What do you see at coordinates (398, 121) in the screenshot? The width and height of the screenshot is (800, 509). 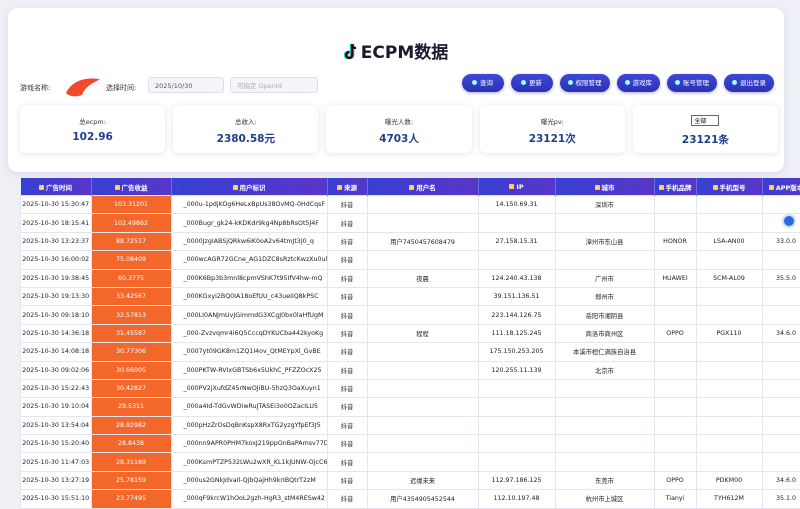 I see `stat-label: 曝光人数:` at bounding box center [398, 121].